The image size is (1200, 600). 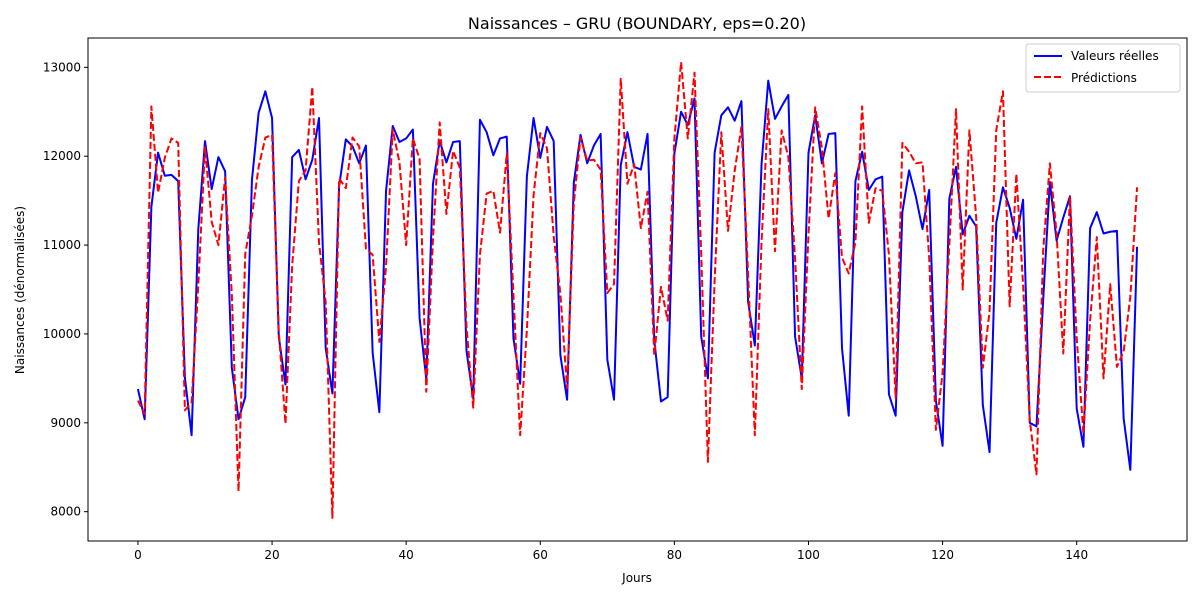 I want to click on x-tick-label: 100, so click(x=808, y=555).